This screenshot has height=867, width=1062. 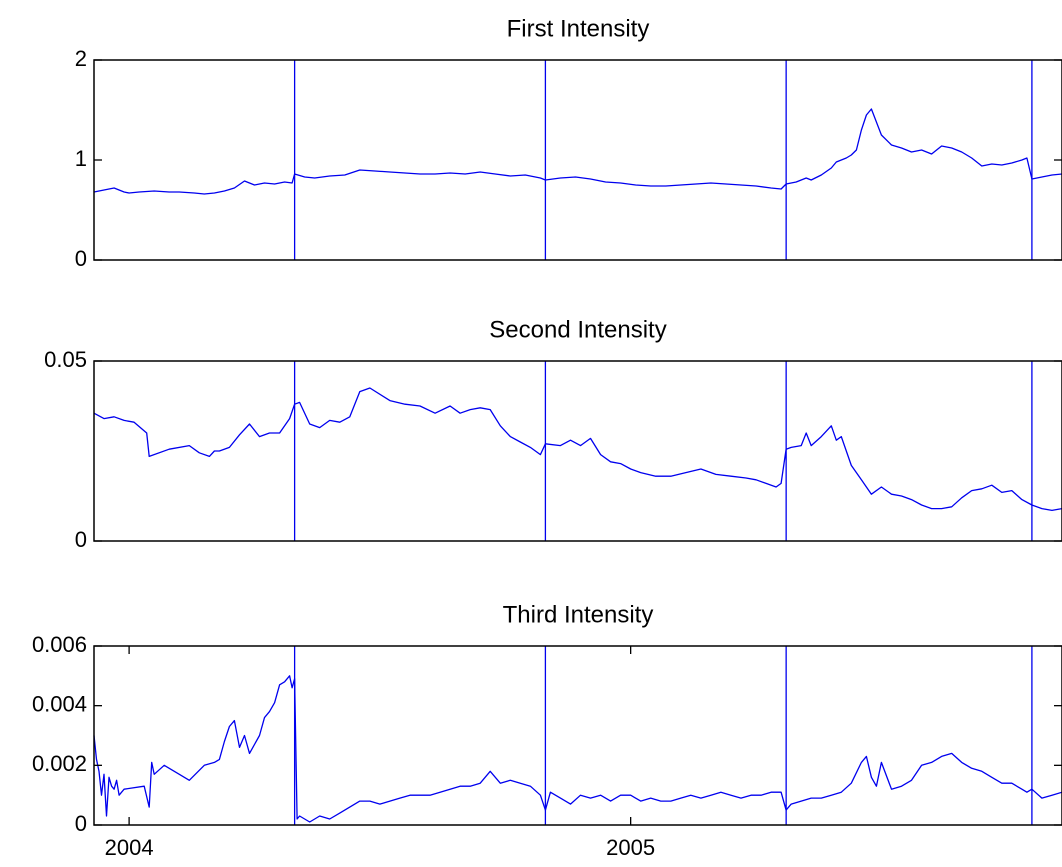 I want to click on y-tick-label: 0.004, so click(x=59, y=703).